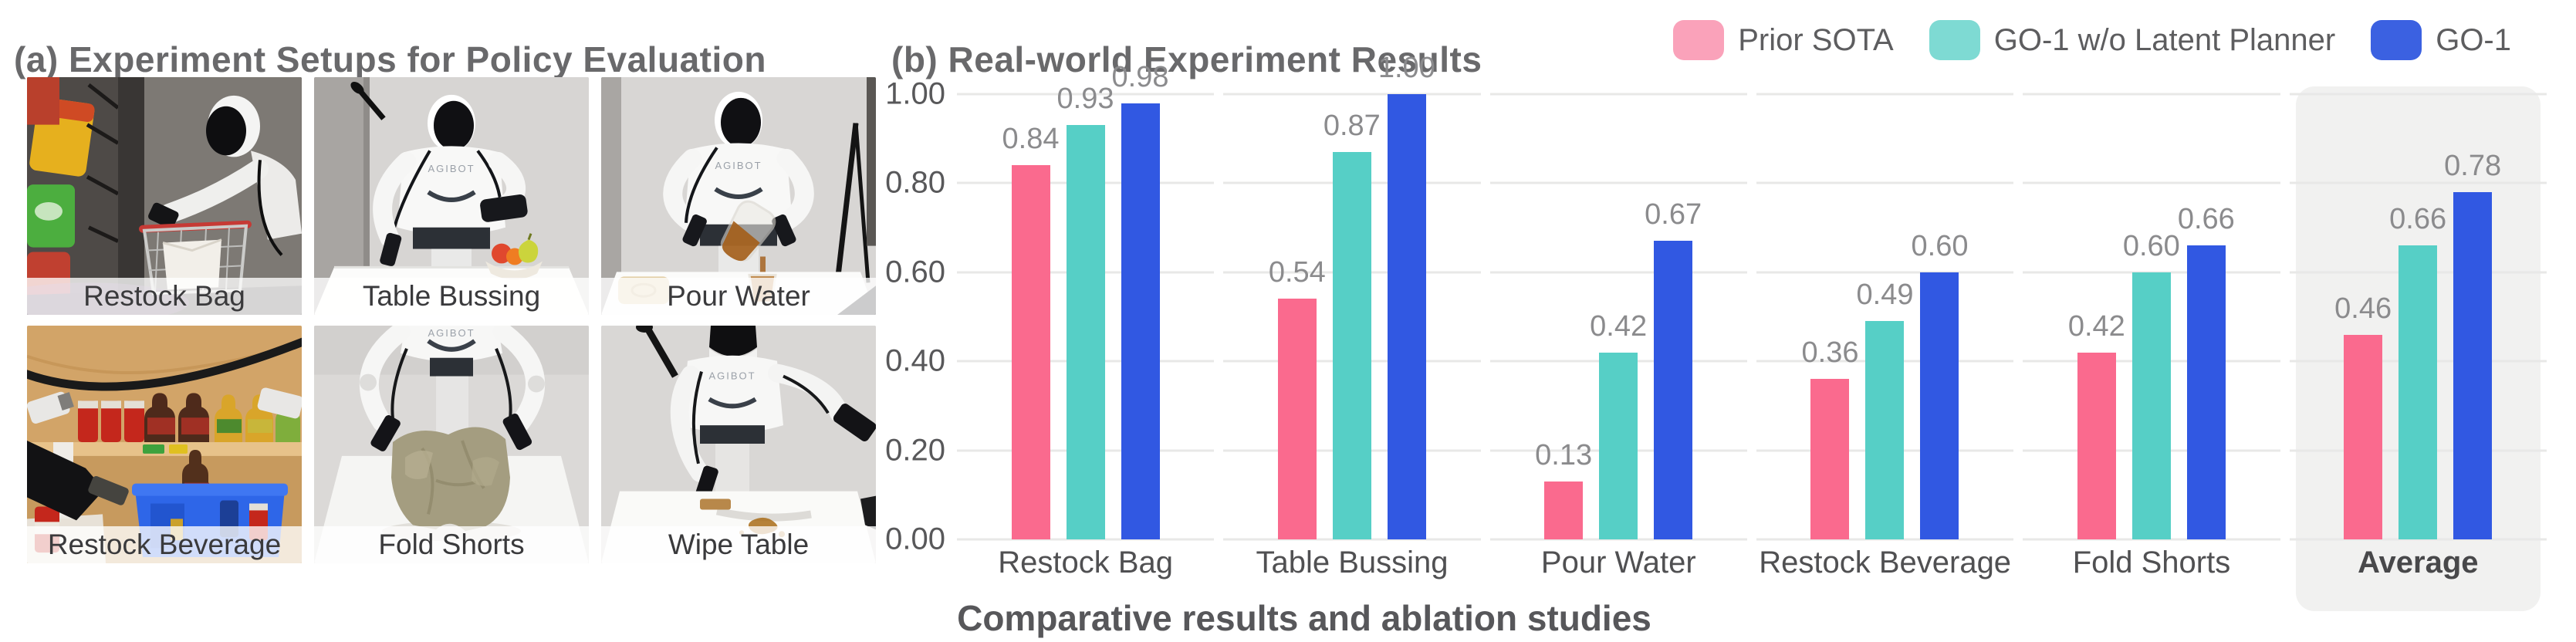  Describe the element at coordinates (915, 93) in the screenshot. I see `y-tick-1.00: 1.00` at that location.